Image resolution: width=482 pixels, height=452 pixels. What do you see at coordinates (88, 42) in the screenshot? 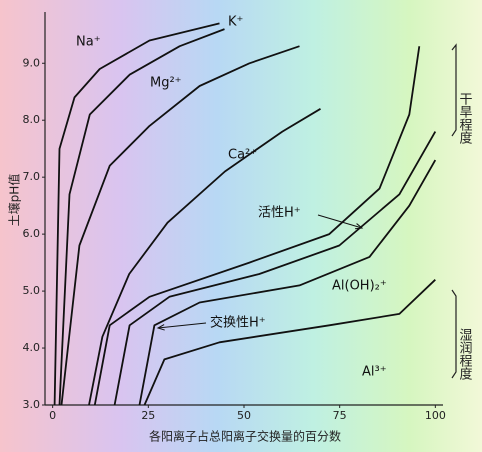
I see `curve-label: Na⁺` at bounding box center [88, 42].